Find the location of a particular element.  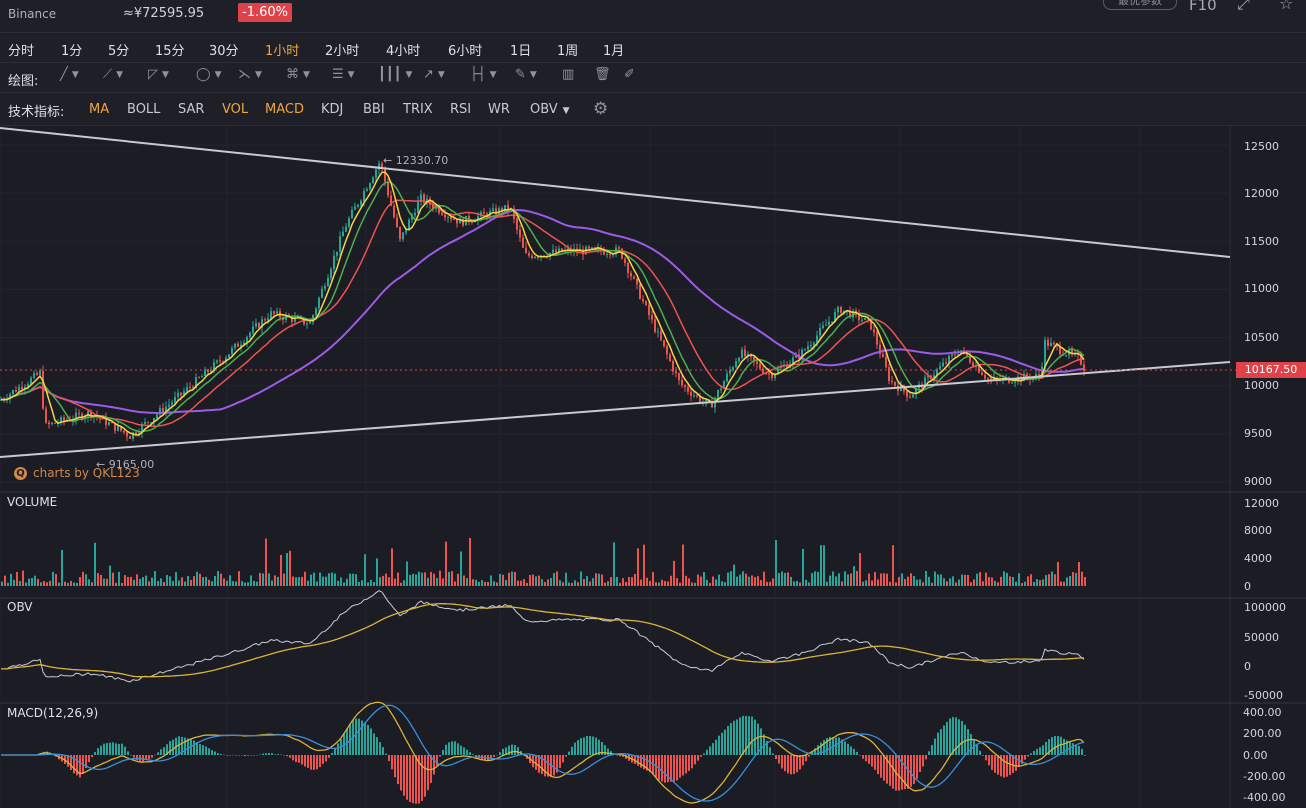

timeframe-6: 2小时 is located at coordinates (342, 51).